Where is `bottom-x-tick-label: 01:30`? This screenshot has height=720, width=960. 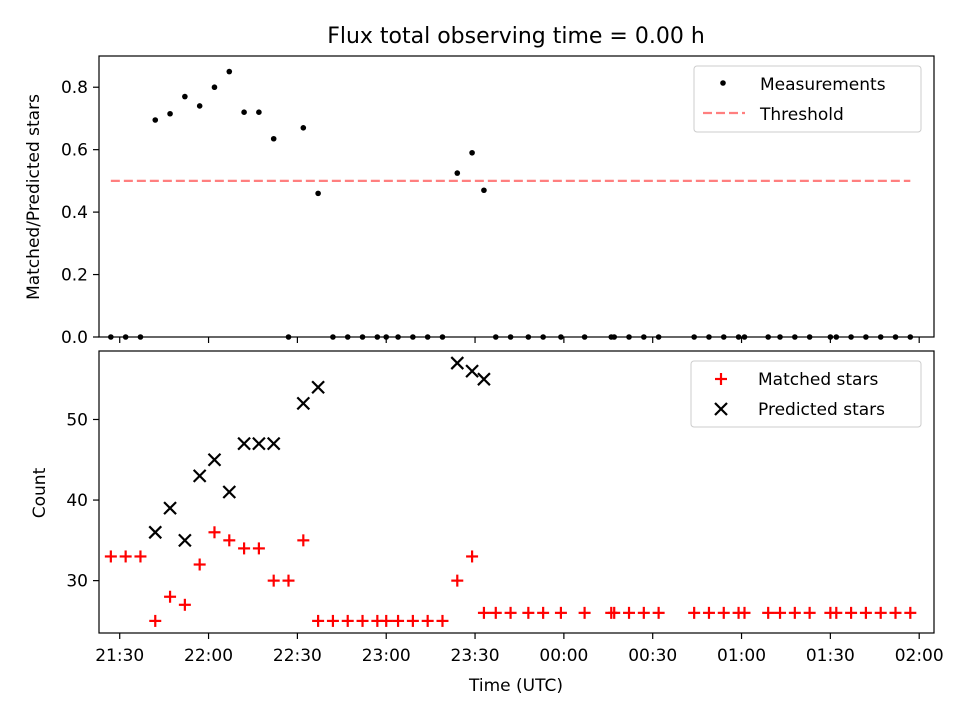 bottom-x-tick-label: 01:30 is located at coordinates (830, 656).